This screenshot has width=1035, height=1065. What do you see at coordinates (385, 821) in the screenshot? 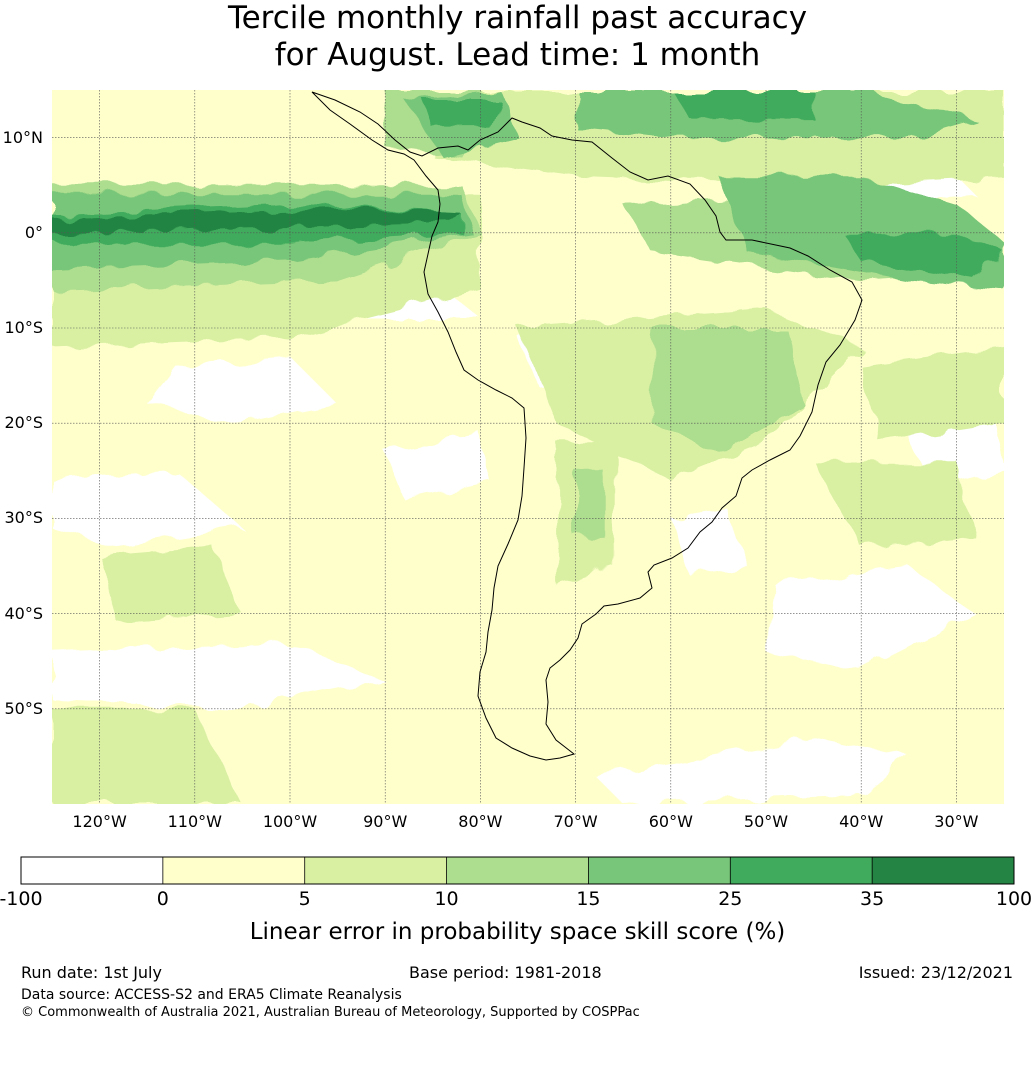
I see `lon-tick-label: 90°W` at bounding box center [385, 821].